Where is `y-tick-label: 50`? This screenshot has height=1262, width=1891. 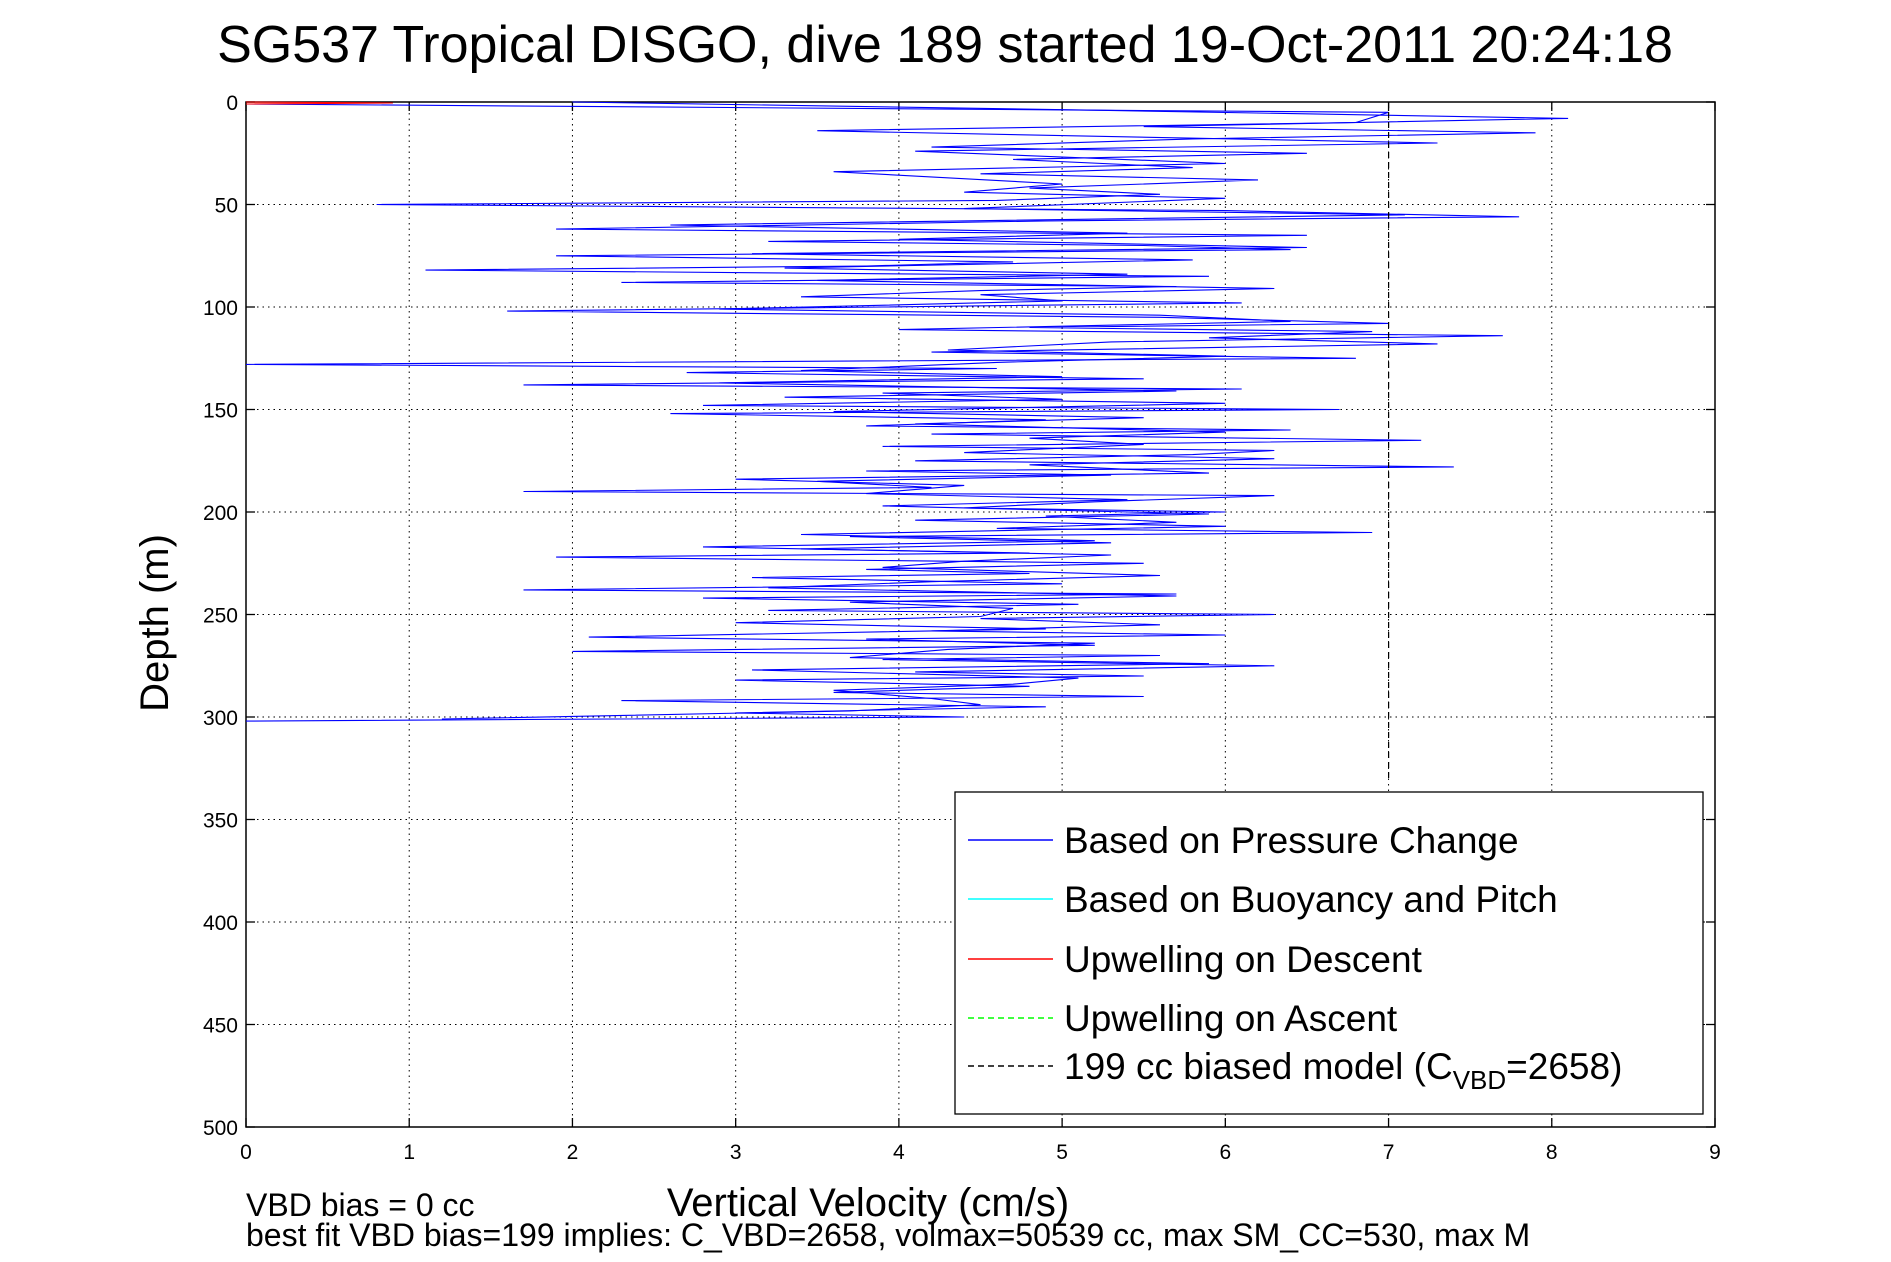
y-tick-label: 50 is located at coordinates (226, 206).